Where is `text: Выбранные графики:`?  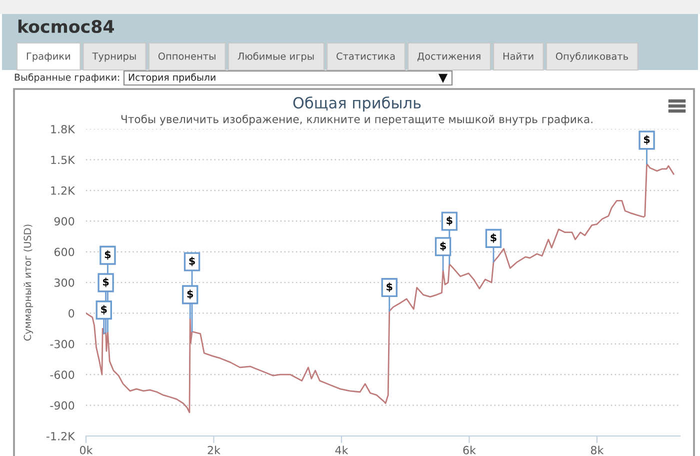 text: Выбранные графики: is located at coordinates (67, 78).